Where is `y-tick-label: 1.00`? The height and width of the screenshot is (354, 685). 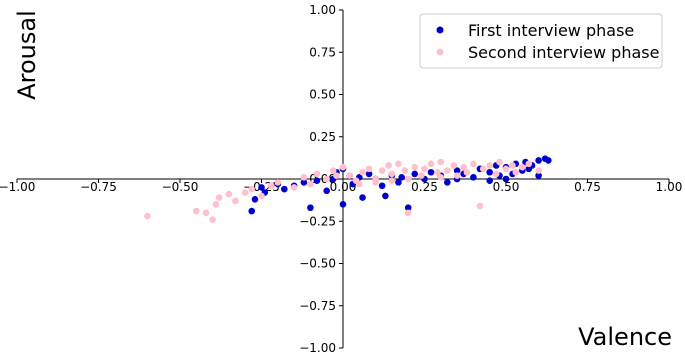
y-tick-label: 1.00 is located at coordinates (322, 10).